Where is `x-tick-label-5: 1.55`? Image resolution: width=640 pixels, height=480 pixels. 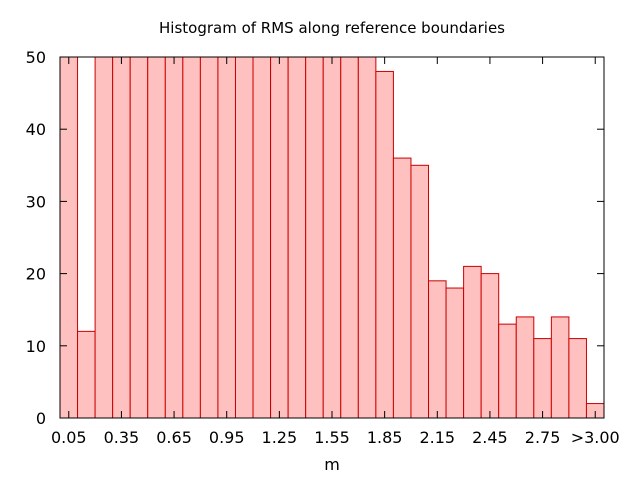
x-tick-label-5: 1.55 is located at coordinates (332, 437).